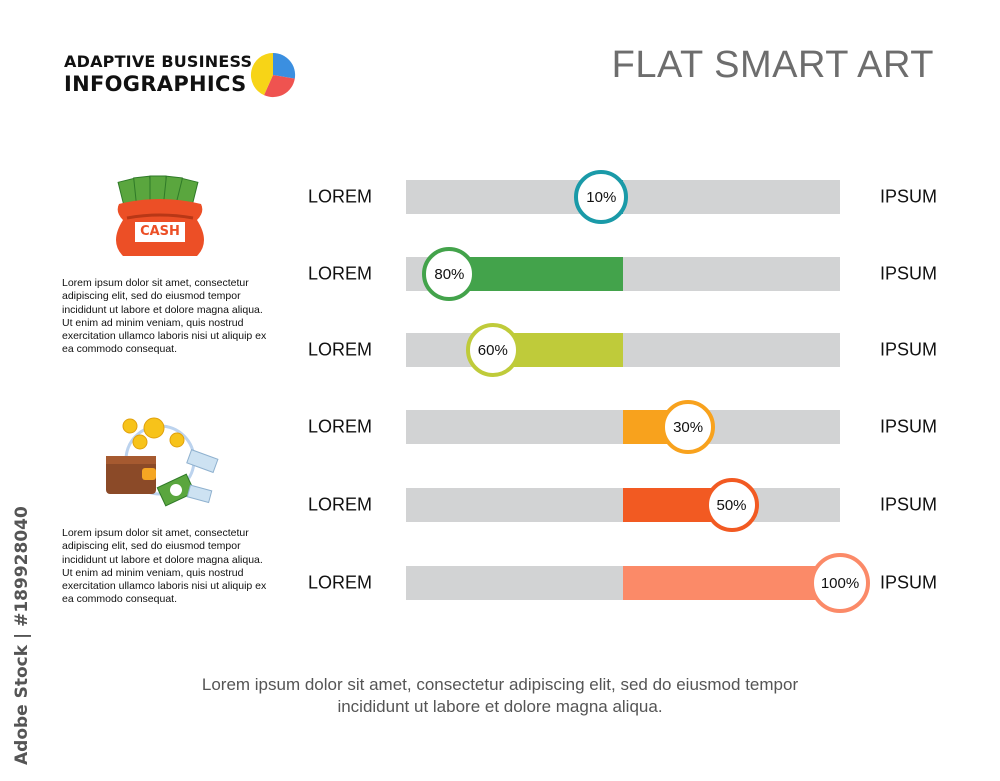 The width and height of the screenshot is (1000, 781). I want to click on value-marker: 60%, so click(492, 350).